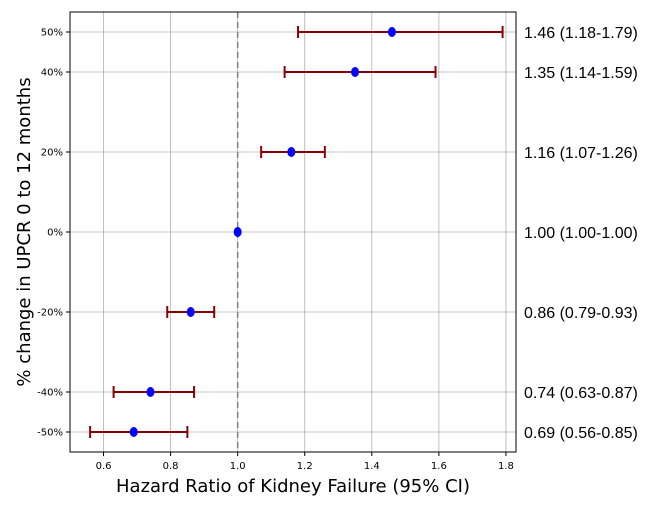 Image resolution: width=655 pixels, height=506 pixels. What do you see at coordinates (581, 153) in the screenshot?
I see `hr-annotation: 1.16 (1.07-1.26)` at bounding box center [581, 153].